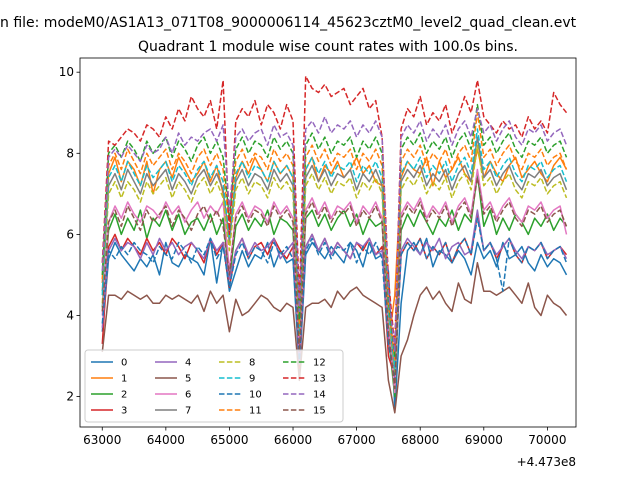 The image size is (640, 480). Describe the element at coordinates (124, 363) in the screenshot. I see `legend-label-0: 0` at that location.